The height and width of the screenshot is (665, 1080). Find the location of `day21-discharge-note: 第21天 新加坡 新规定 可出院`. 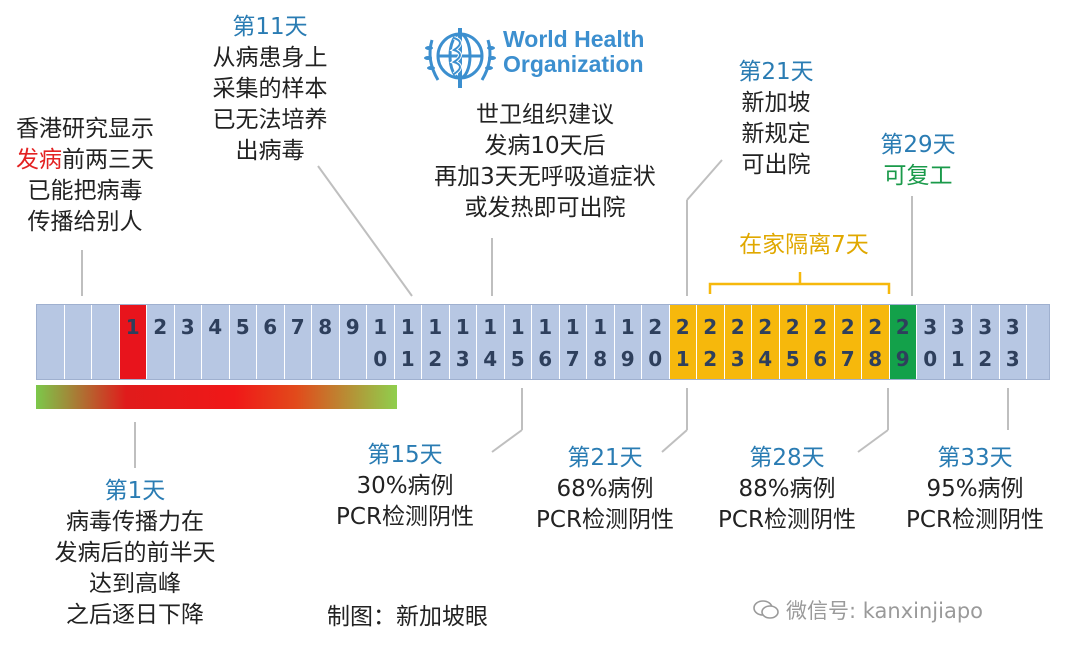

day21-discharge-note: 第21天 新加坡 新规定 可出院 is located at coordinates (776, 119).